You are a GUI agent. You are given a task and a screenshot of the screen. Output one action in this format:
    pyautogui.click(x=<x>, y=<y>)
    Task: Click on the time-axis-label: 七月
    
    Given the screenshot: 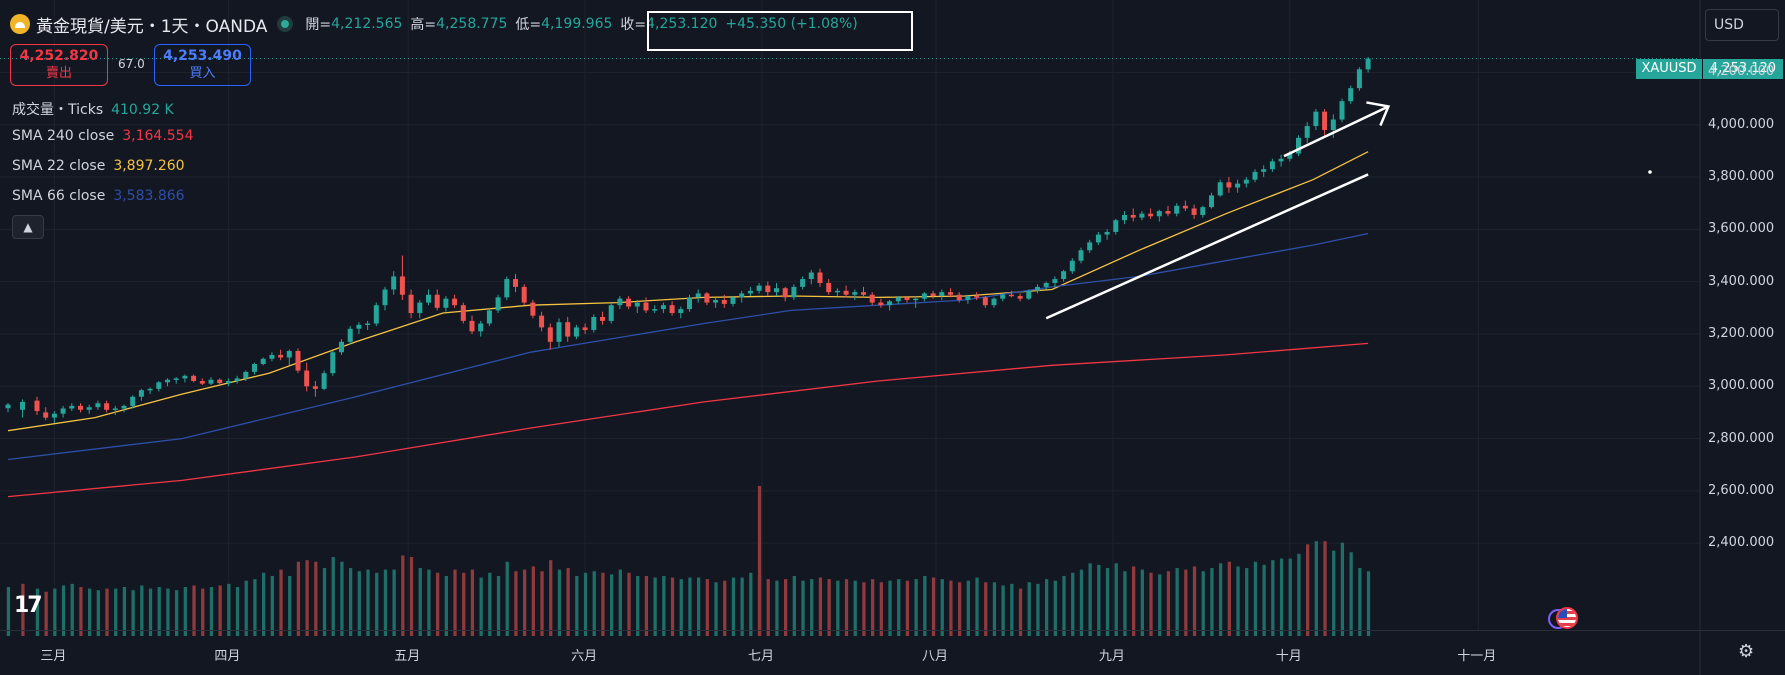 What is the action you would take?
    pyautogui.click(x=761, y=656)
    